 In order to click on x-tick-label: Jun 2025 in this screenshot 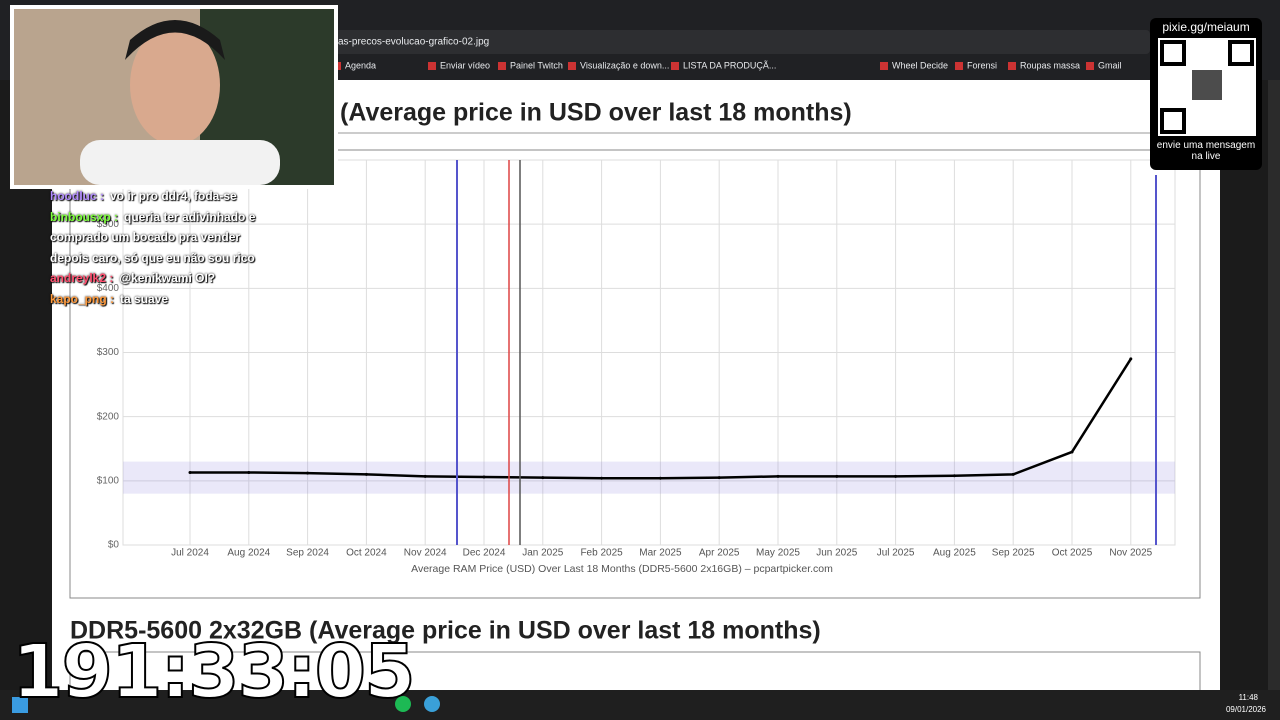, I will do `click(837, 553)`.